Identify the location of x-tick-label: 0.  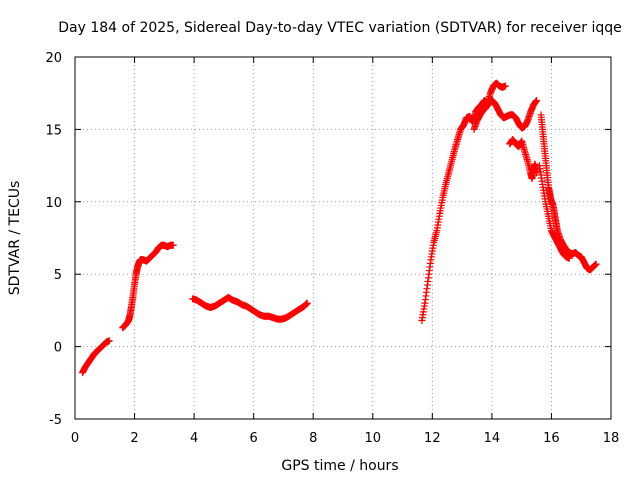
(75, 438).